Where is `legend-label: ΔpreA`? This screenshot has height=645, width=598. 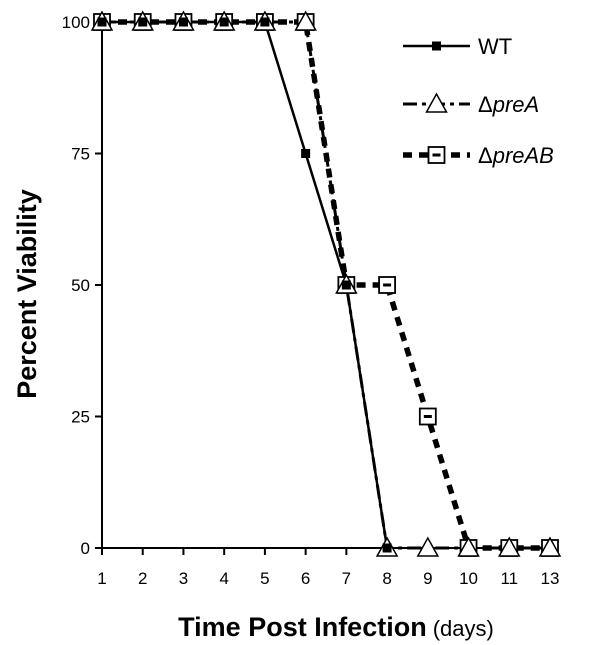
legend-label: ΔpreA is located at coordinates (508, 104).